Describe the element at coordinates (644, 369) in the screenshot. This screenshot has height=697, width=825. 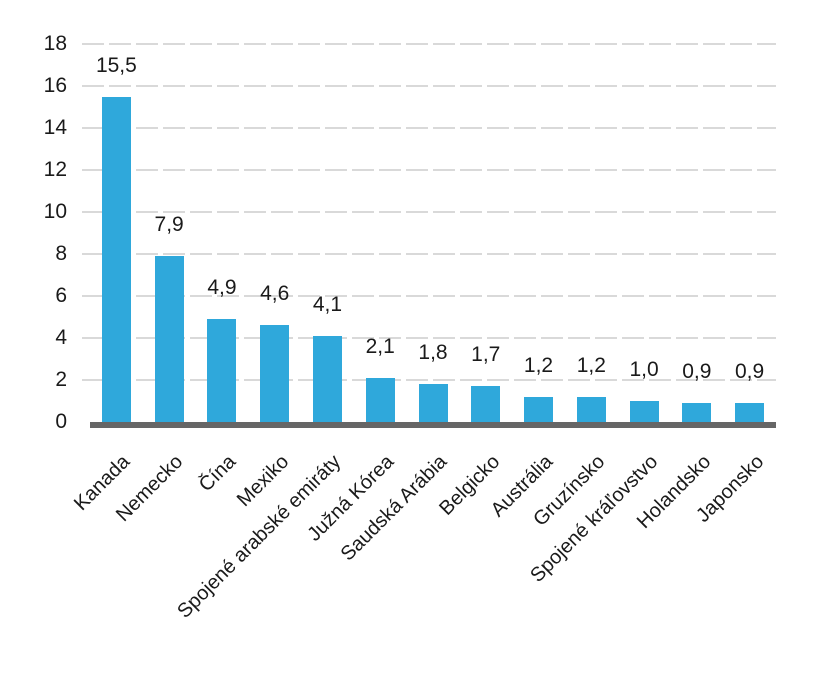
I see `bar-value-label: 1,0` at that location.